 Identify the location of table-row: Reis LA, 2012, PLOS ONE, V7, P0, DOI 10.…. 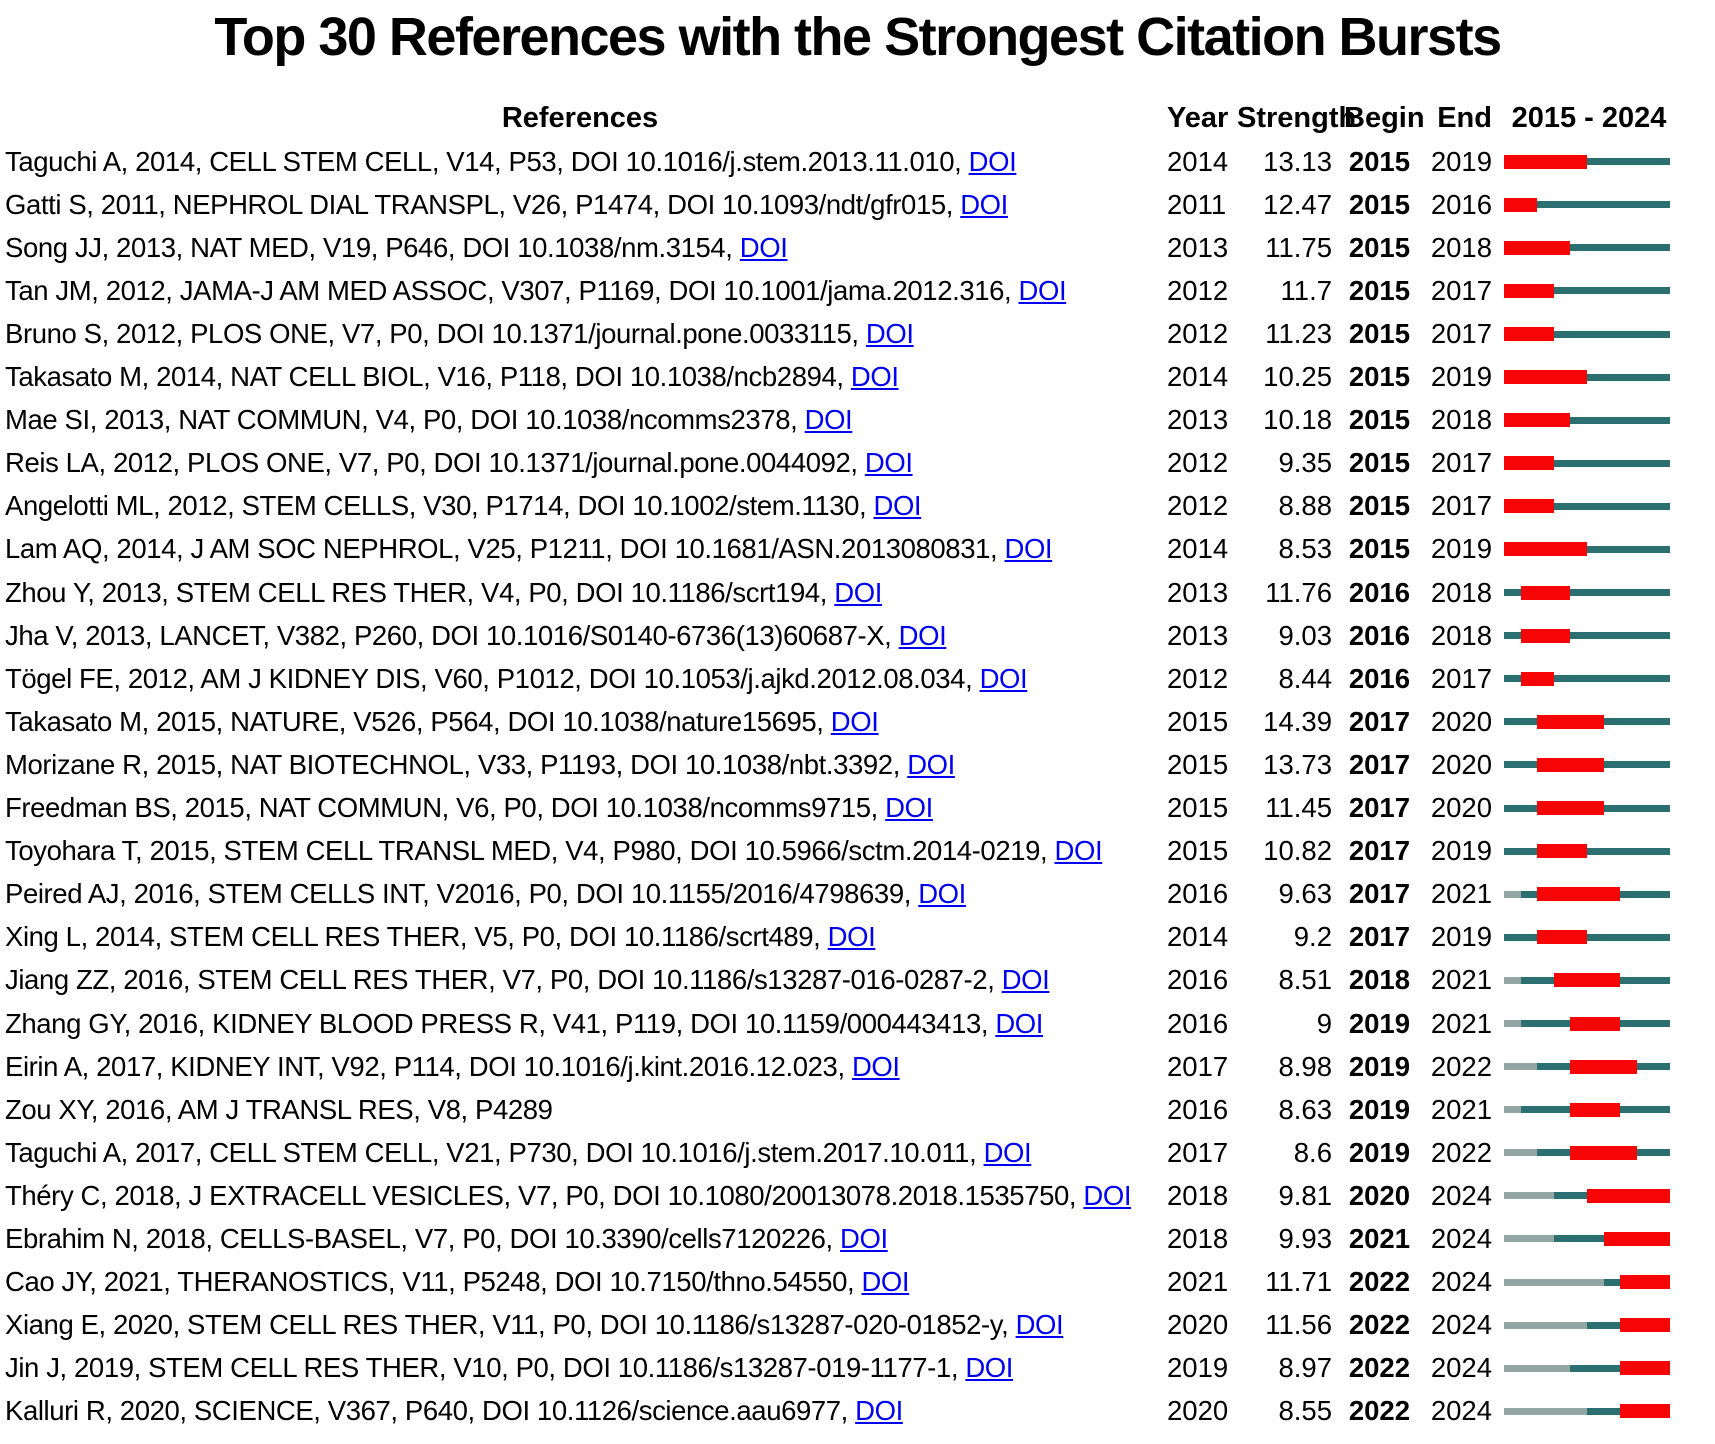
(858, 463).